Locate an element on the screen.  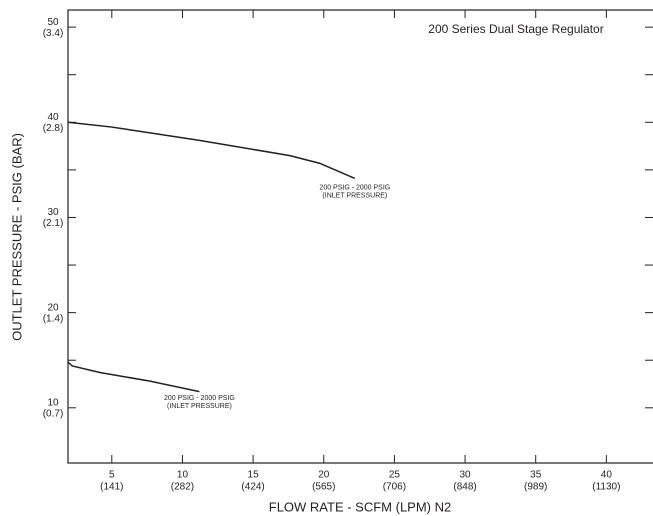
x-tick-sublabel: (282) is located at coordinates (182, 487).